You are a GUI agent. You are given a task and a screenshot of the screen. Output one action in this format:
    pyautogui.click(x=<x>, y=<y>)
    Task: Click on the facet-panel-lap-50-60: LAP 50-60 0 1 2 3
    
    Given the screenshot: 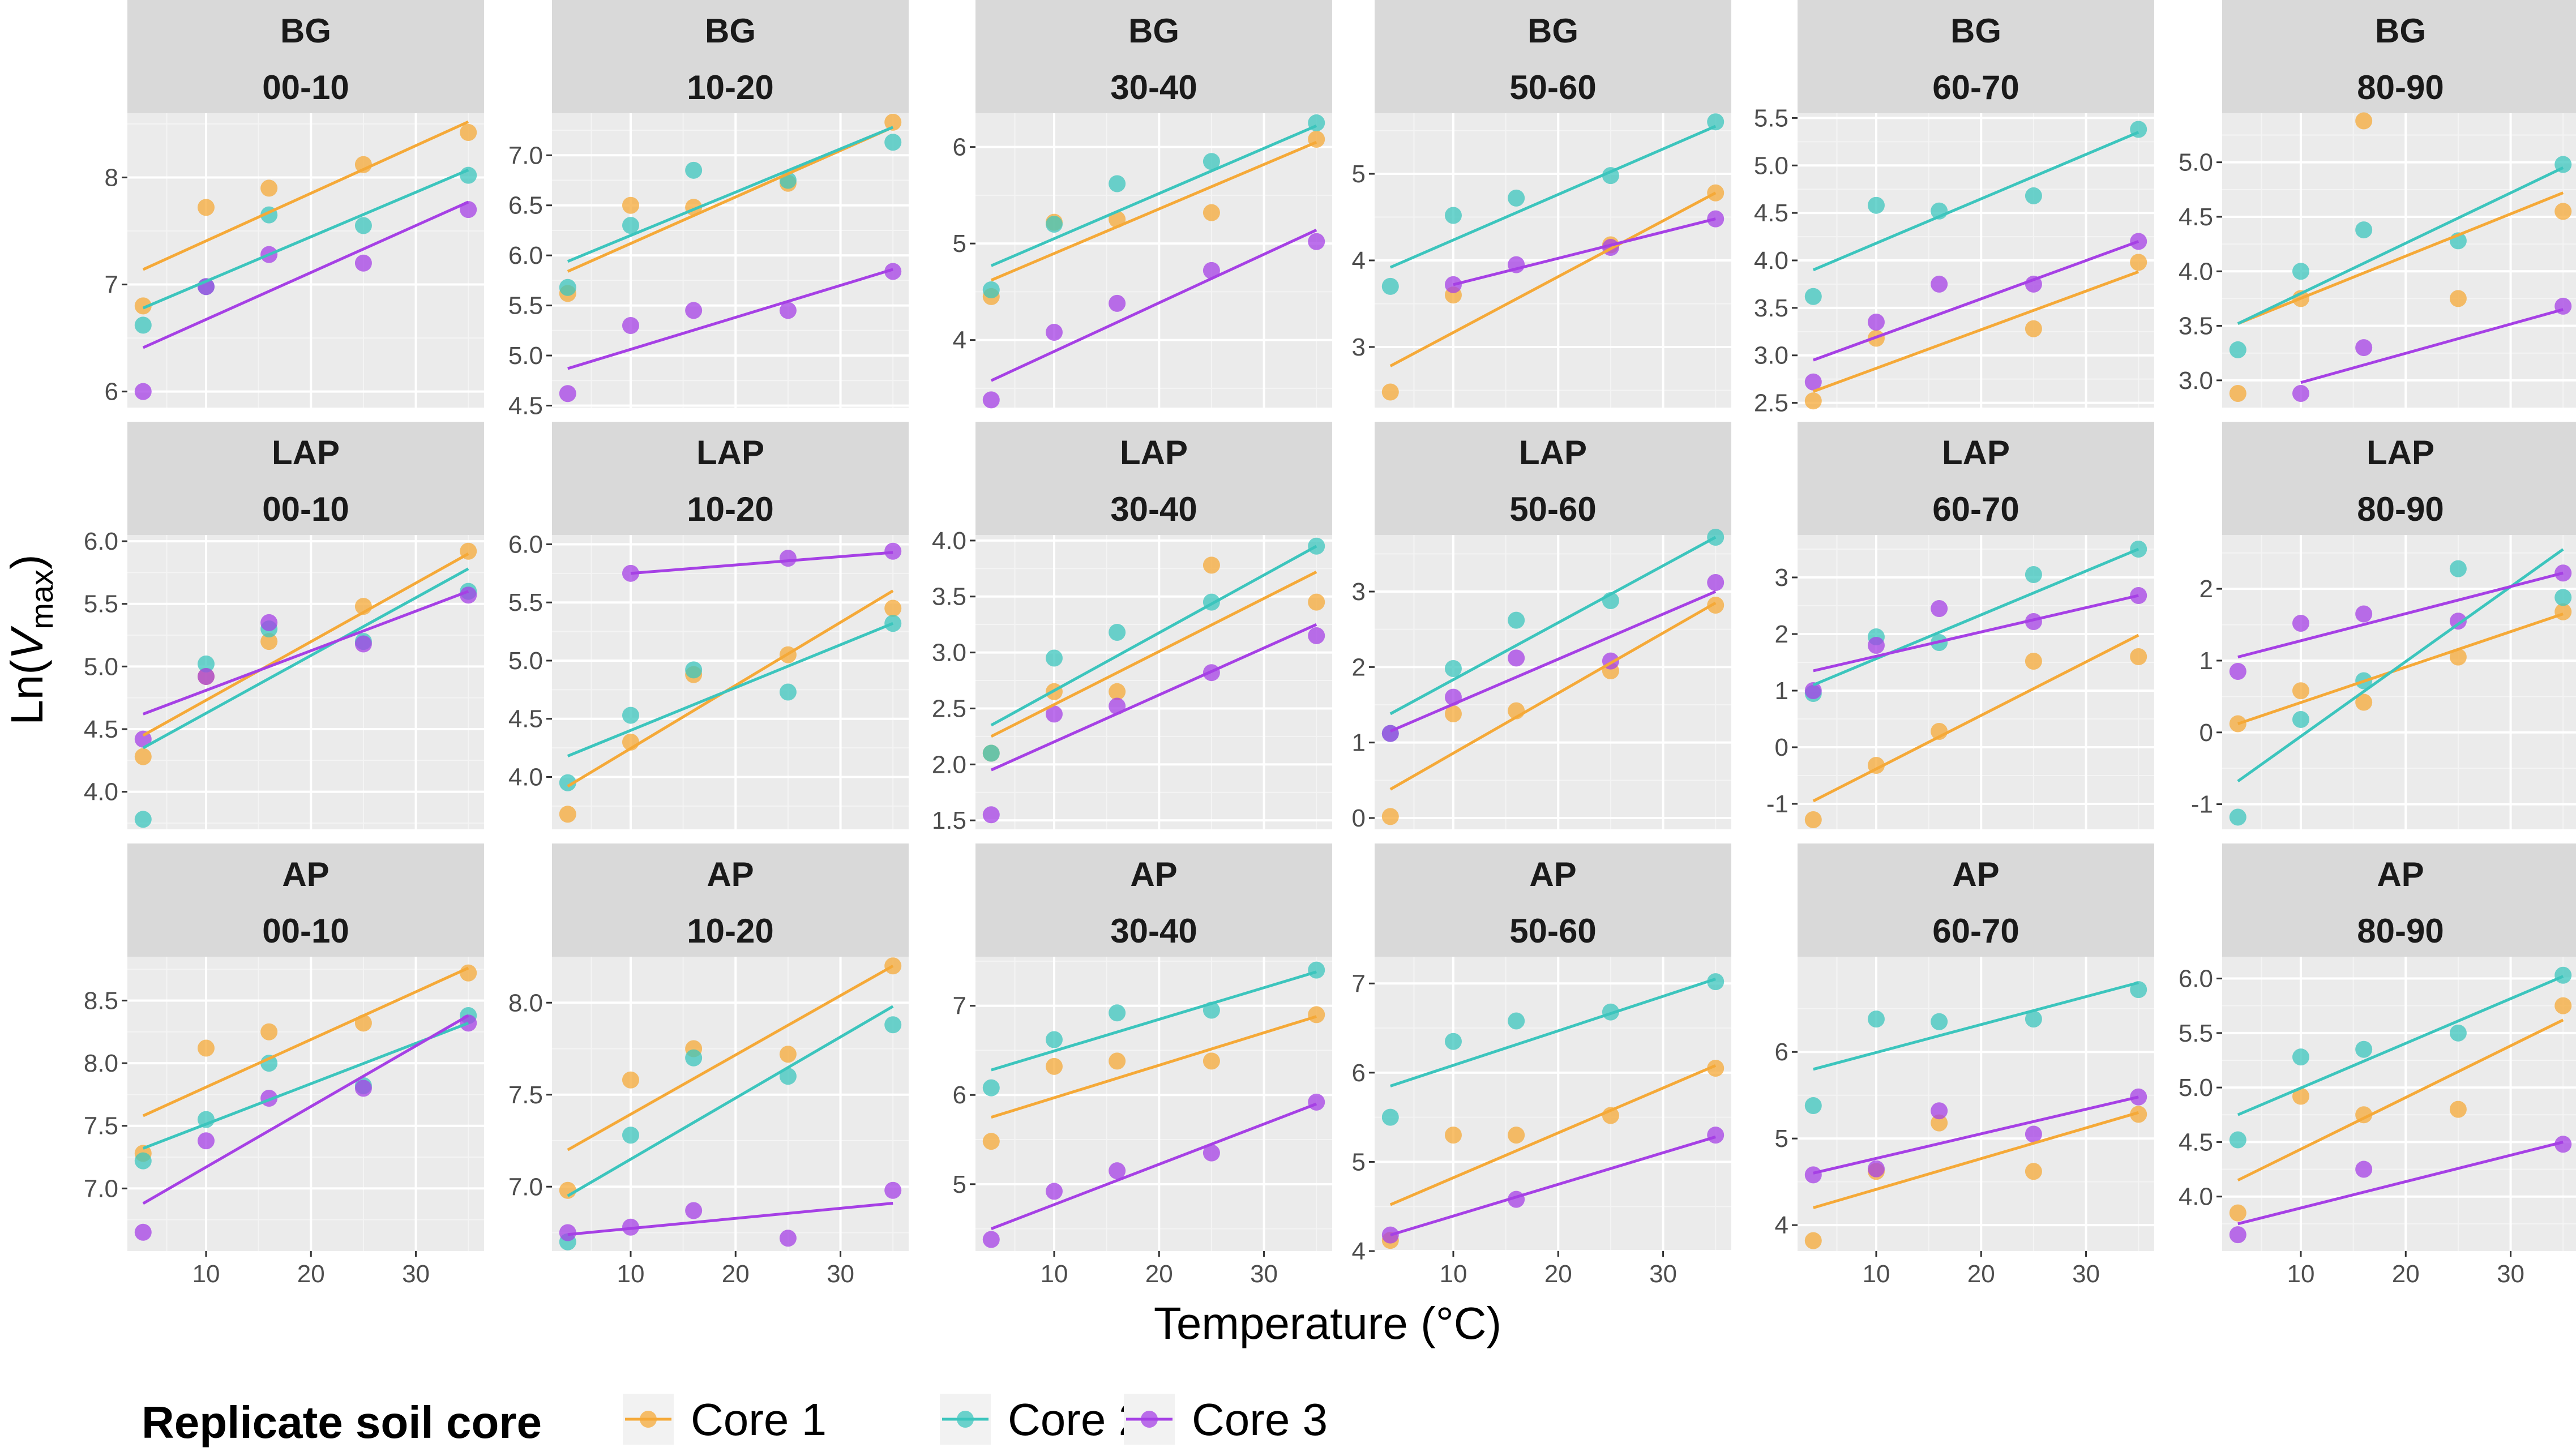 What is the action you would take?
    pyautogui.click(x=1541, y=627)
    